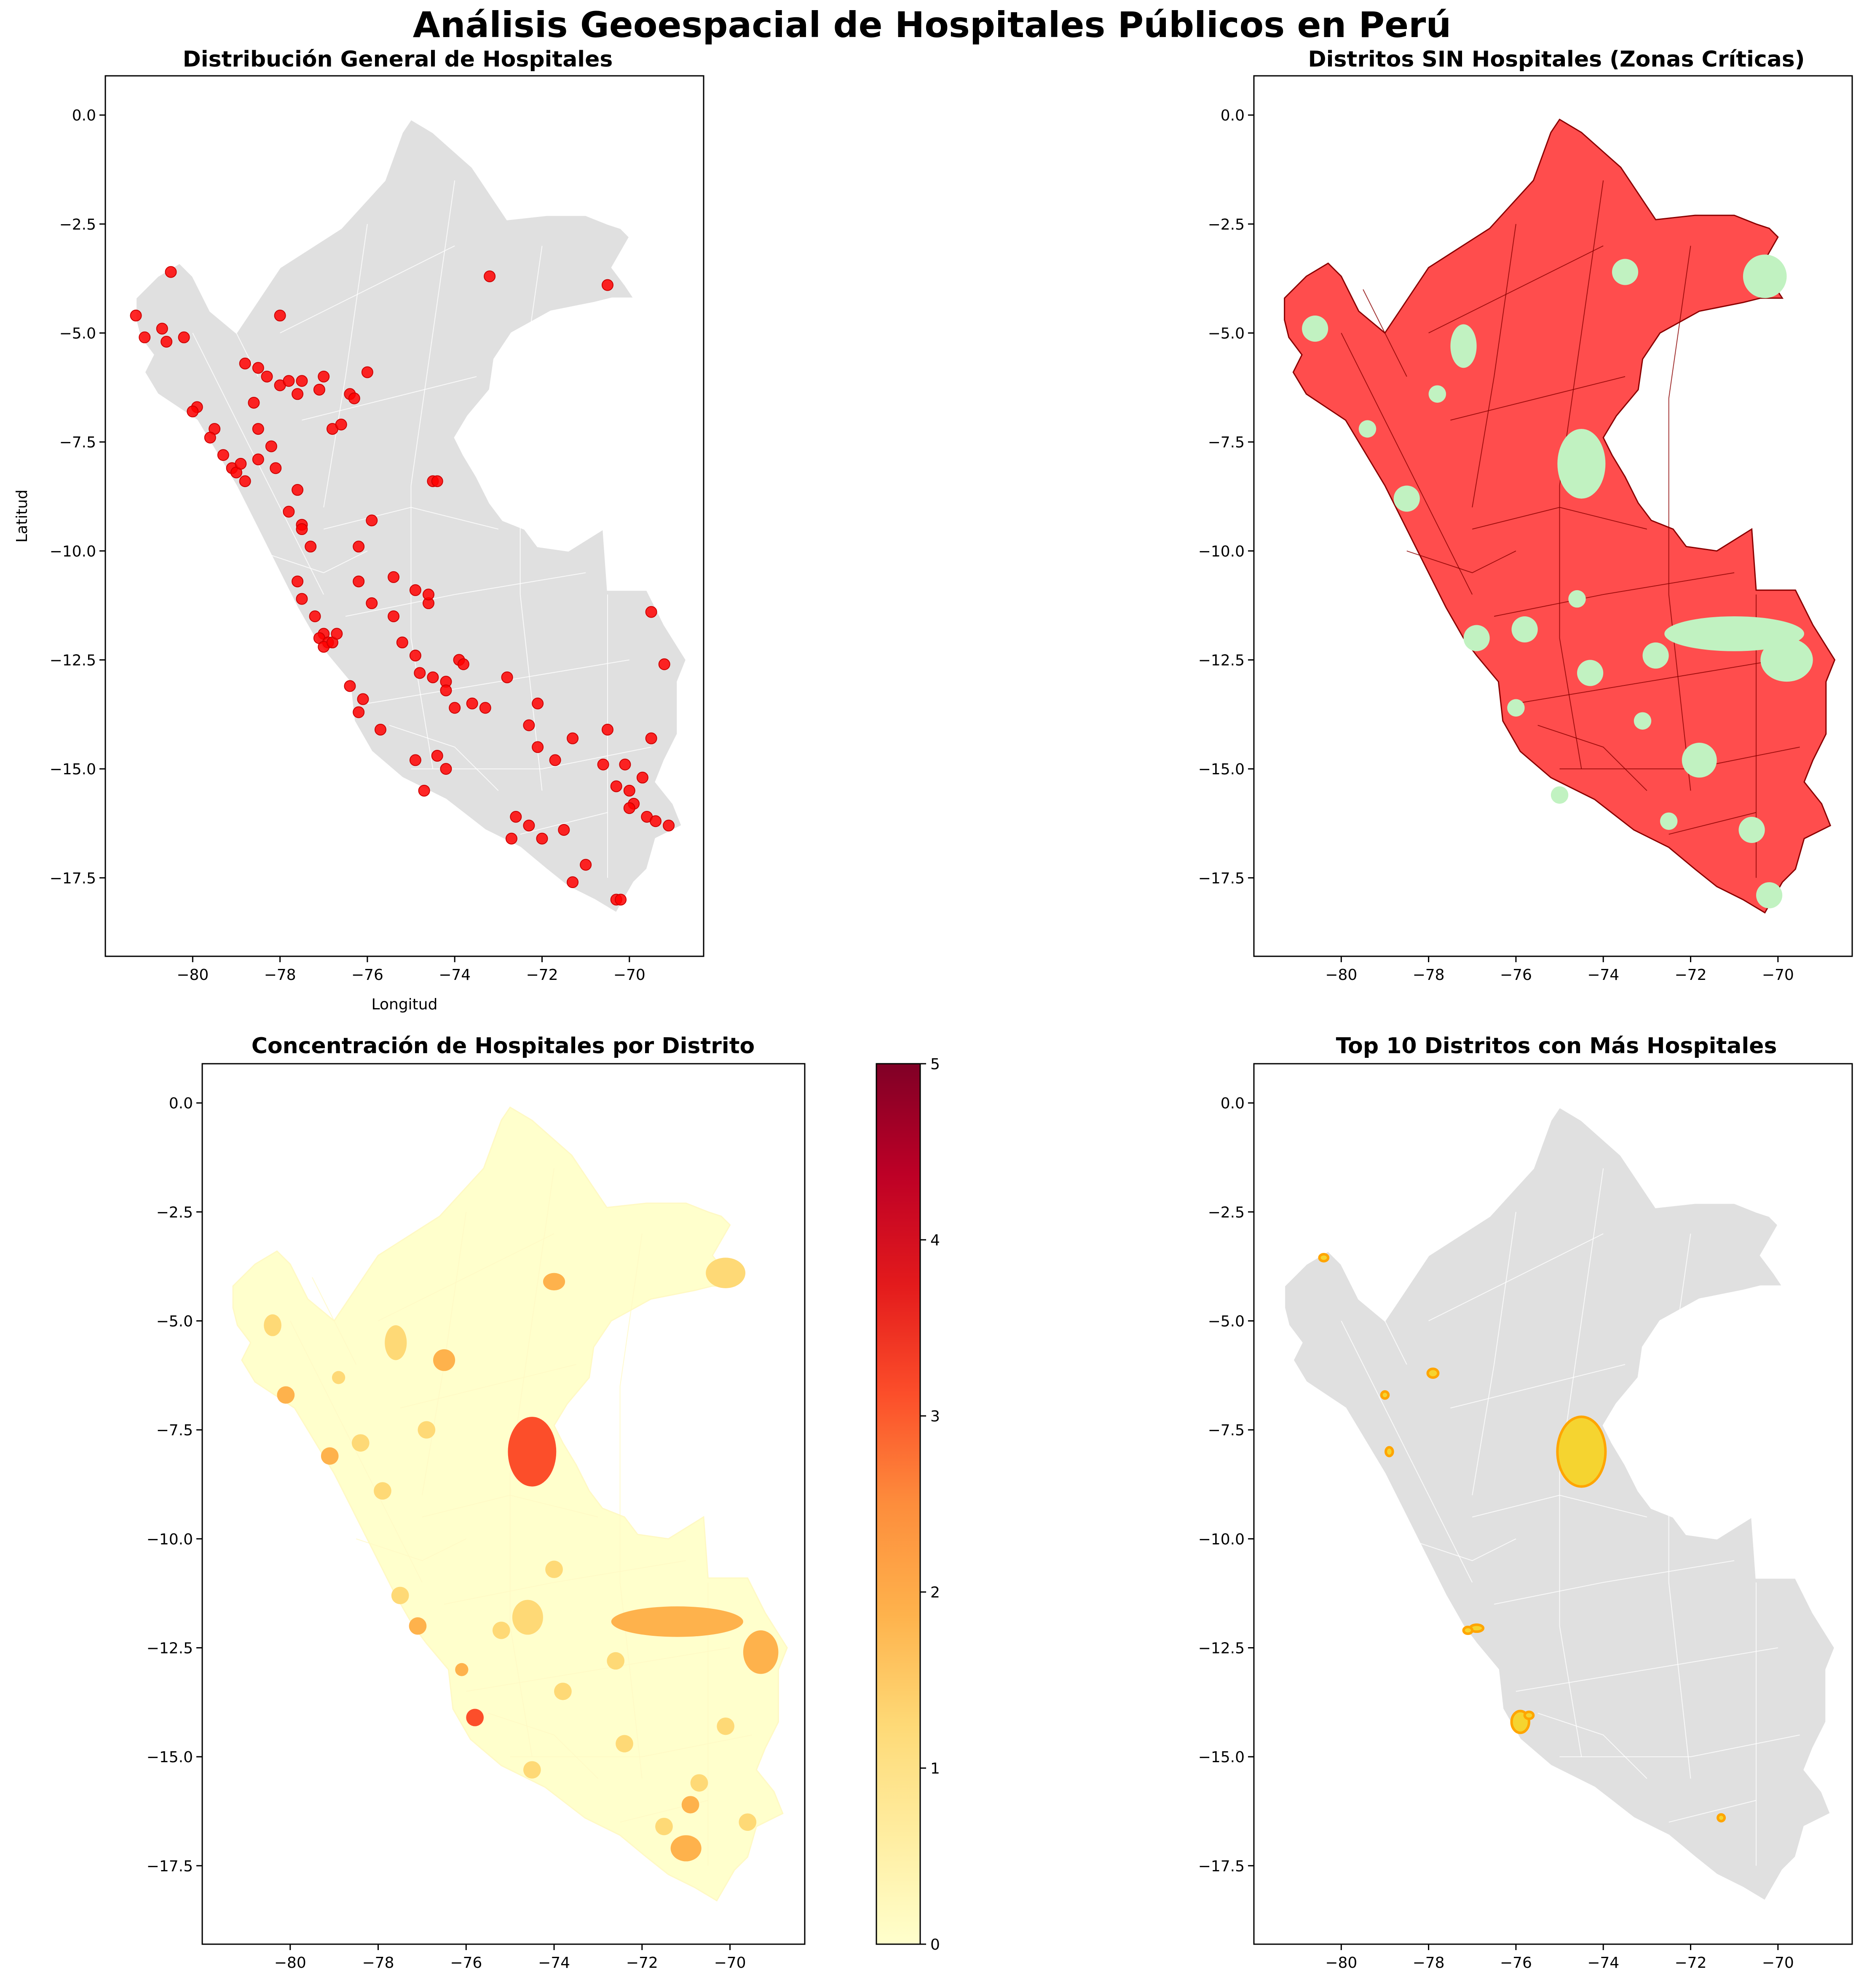  What do you see at coordinates (1778, 1963) in the screenshot?
I see `x-tick-label: −70` at bounding box center [1778, 1963].